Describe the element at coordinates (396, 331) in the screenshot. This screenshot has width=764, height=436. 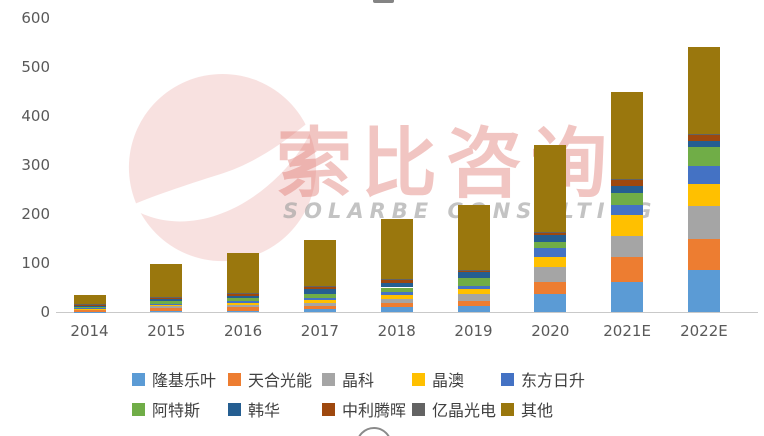
I see `x-axis-category-label: 2018` at that location.